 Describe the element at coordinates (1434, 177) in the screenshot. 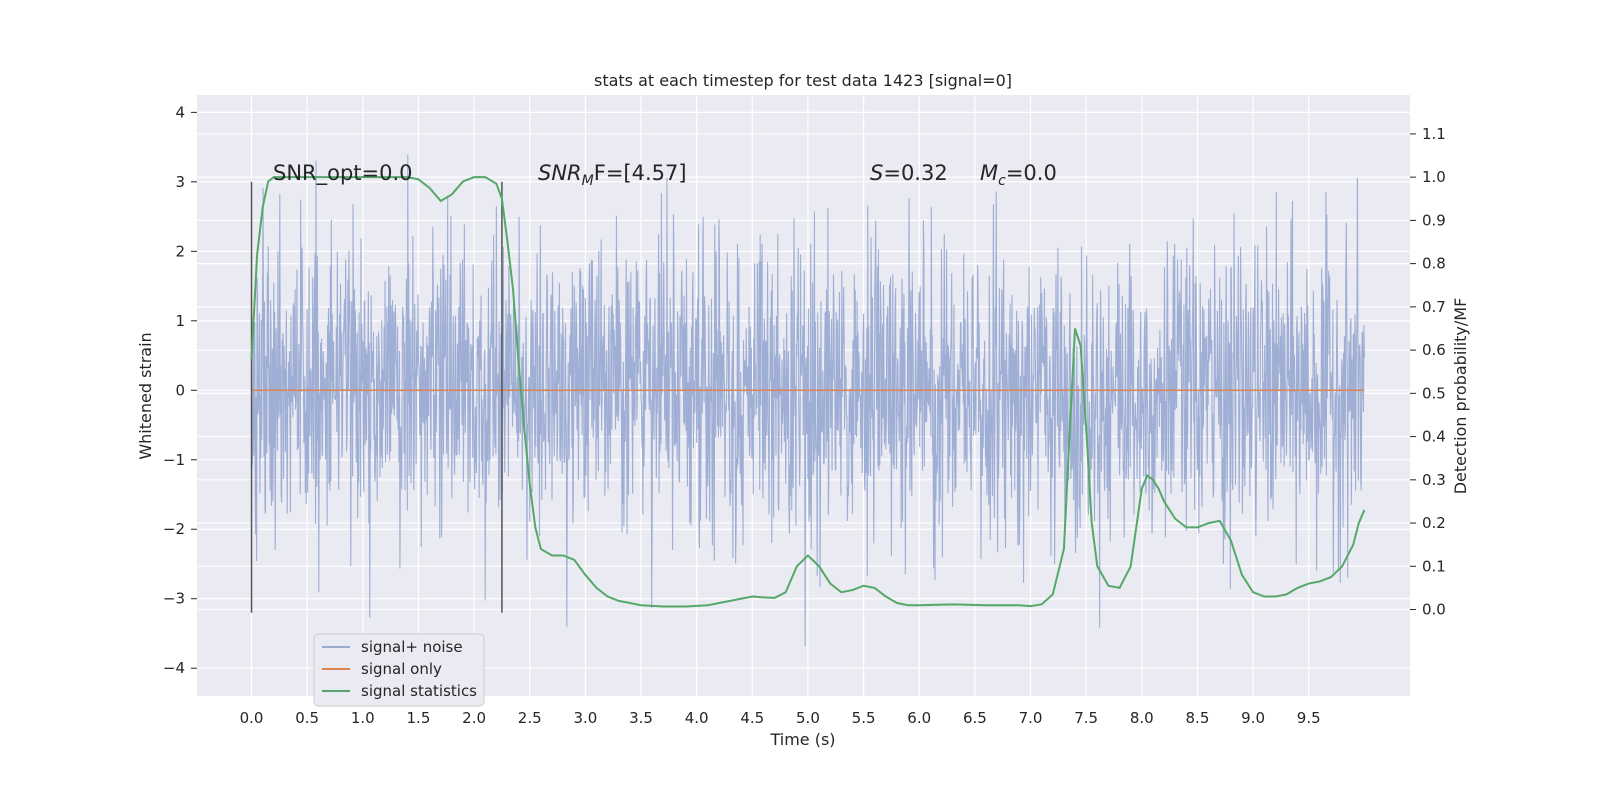

I see `y-right-tick-label: 1.0` at that location.